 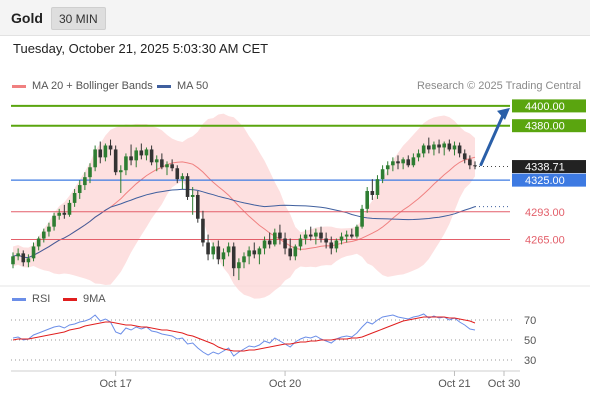 I want to click on last-price-label: 4338.71, so click(x=545, y=168).